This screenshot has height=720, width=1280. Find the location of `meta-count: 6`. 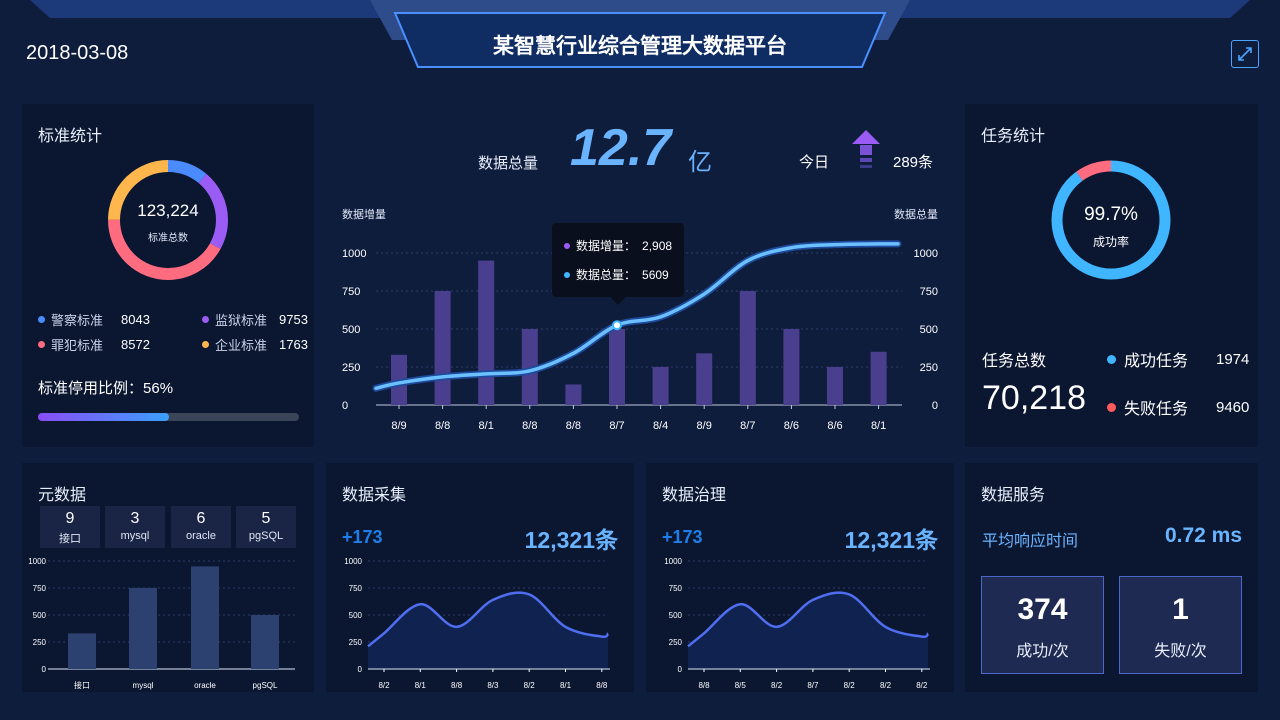

meta-count: 6 is located at coordinates (201, 518).